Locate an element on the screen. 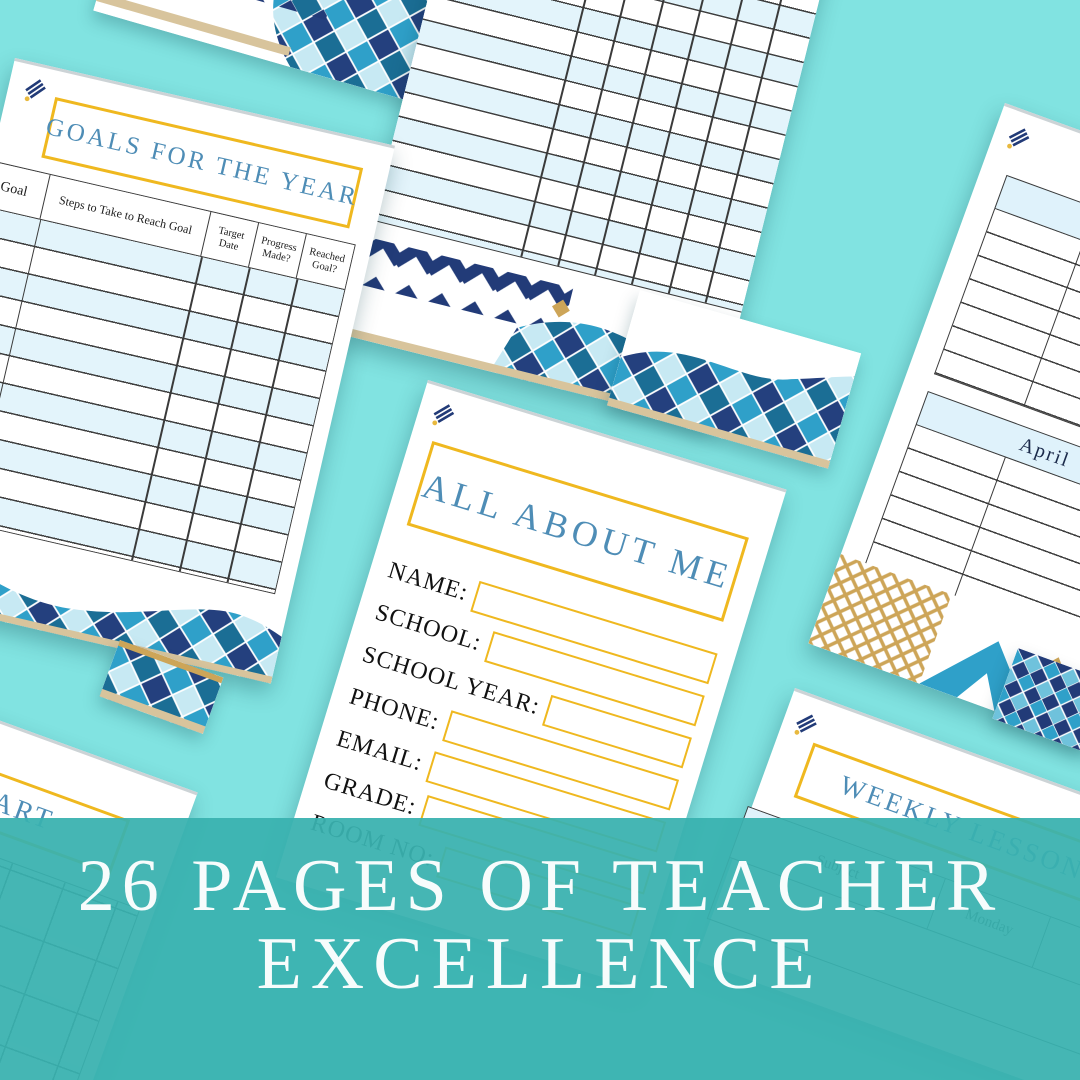 The height and width of the screenshot is (1080, 1080). decorative-page-corner is located at coordinates (161, 687).